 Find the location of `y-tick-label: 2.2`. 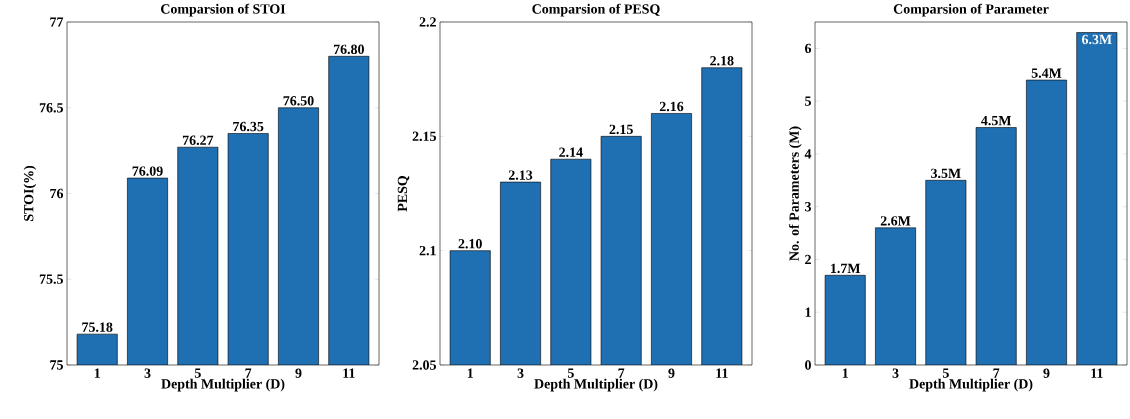

y-tick-label: 2.2 is located at coordinates (427, 22).